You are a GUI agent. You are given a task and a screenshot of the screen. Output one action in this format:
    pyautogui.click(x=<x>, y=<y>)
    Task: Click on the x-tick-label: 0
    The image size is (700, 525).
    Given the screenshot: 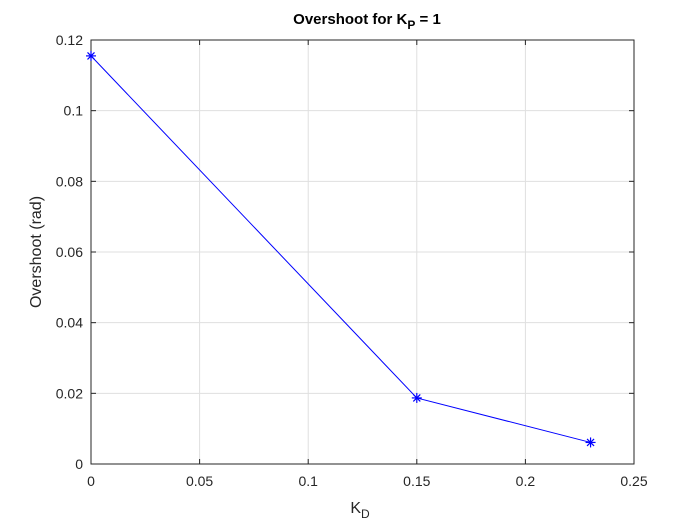 What is the action you would take?
    pyautogui.click(x=91, y=481)
    